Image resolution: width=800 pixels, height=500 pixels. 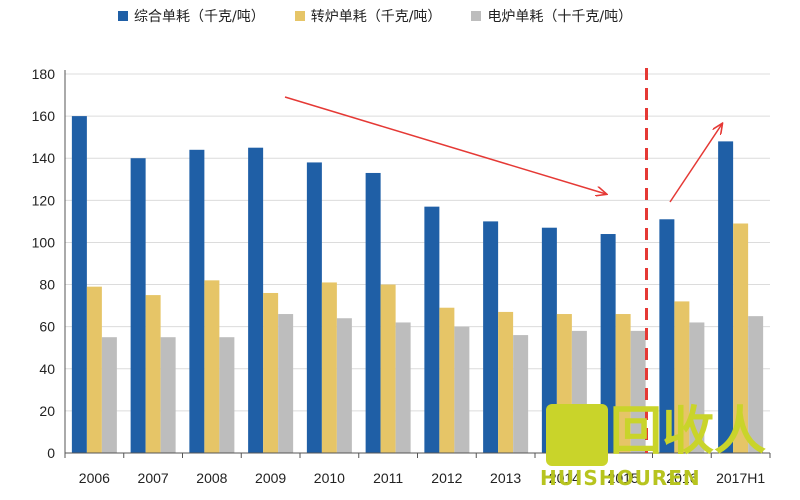 I want to click on legend-swatch-composite, so click(x=123, y=16).